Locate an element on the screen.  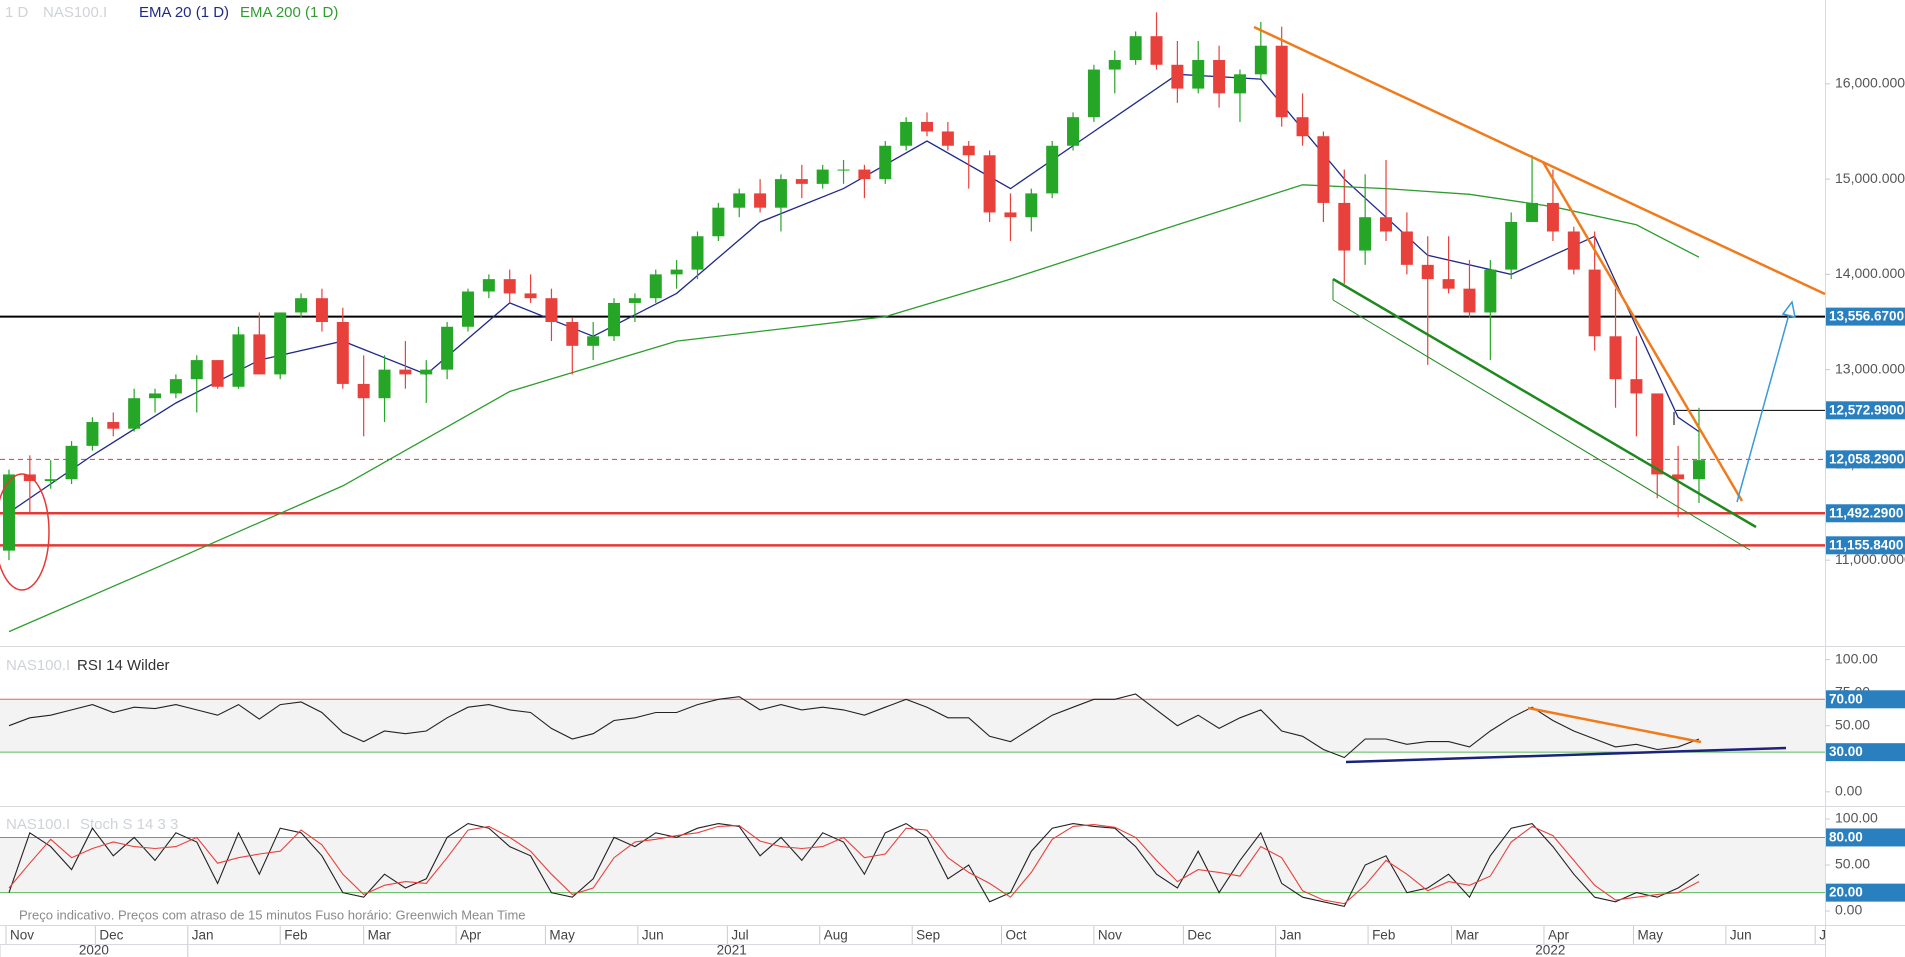
stoch-symbol: NAS100.I is located at coordinates (38, 824).